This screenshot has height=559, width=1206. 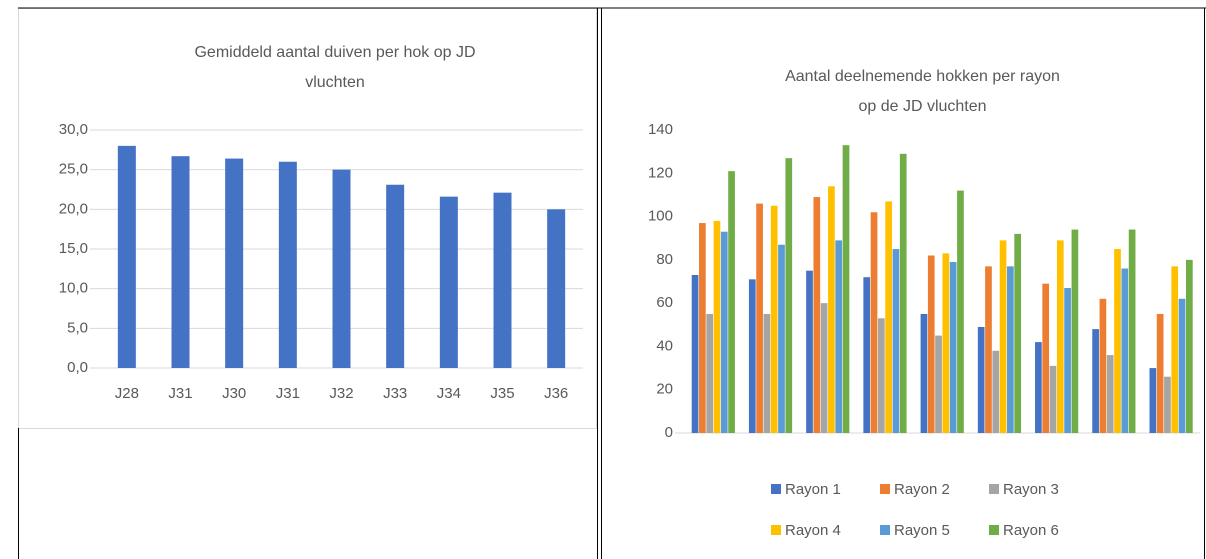 I want to click on y-tick-label: 5,0, so click(x=77, y=327).